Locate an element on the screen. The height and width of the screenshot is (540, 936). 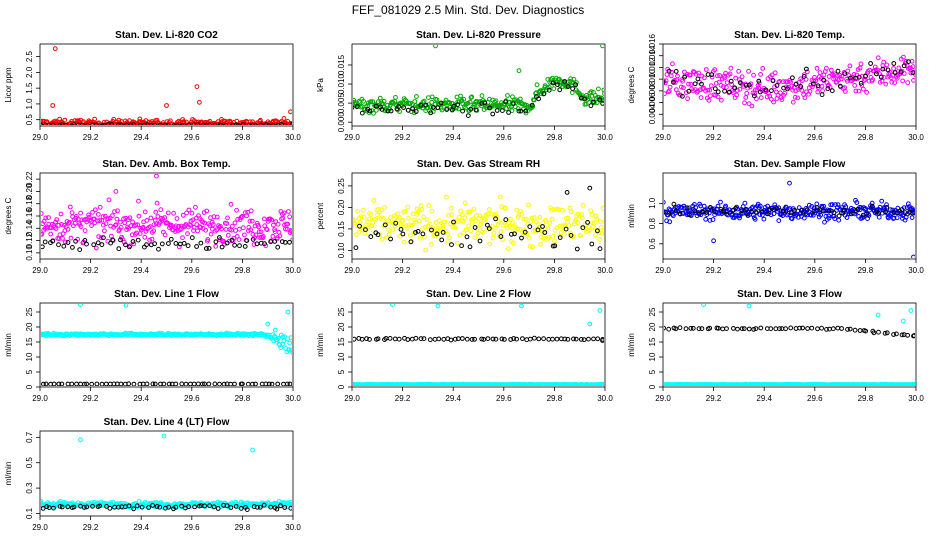
x-tick-label: 29.0 is located at coordinates (663, 270).